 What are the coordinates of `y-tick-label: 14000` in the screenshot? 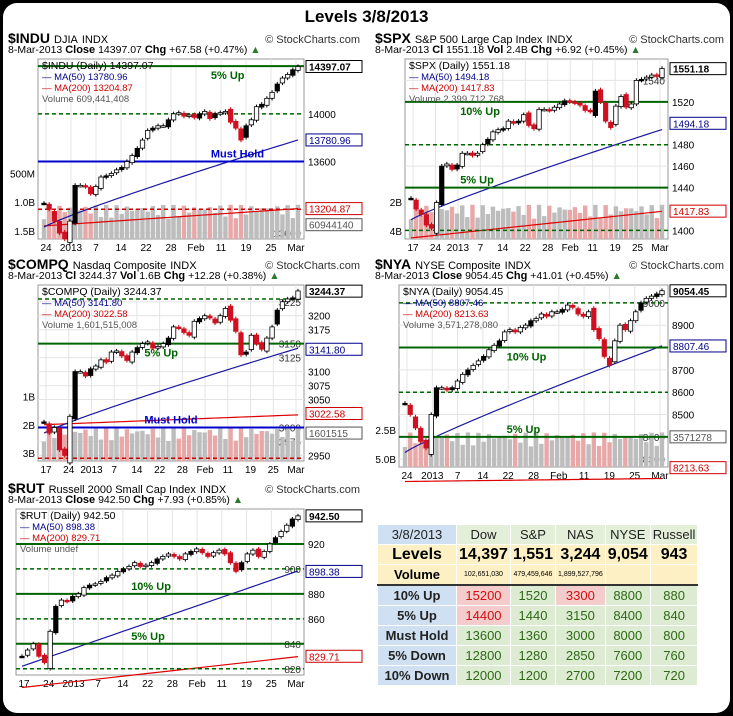 It's located at (322, 115).